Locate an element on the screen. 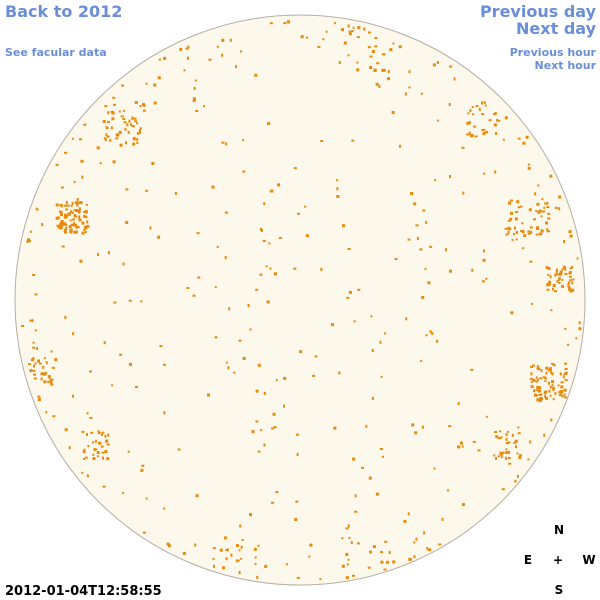 This screenshot has width=600, height=600. previous-day-link: Previous day is located at coordinates (538, 11).